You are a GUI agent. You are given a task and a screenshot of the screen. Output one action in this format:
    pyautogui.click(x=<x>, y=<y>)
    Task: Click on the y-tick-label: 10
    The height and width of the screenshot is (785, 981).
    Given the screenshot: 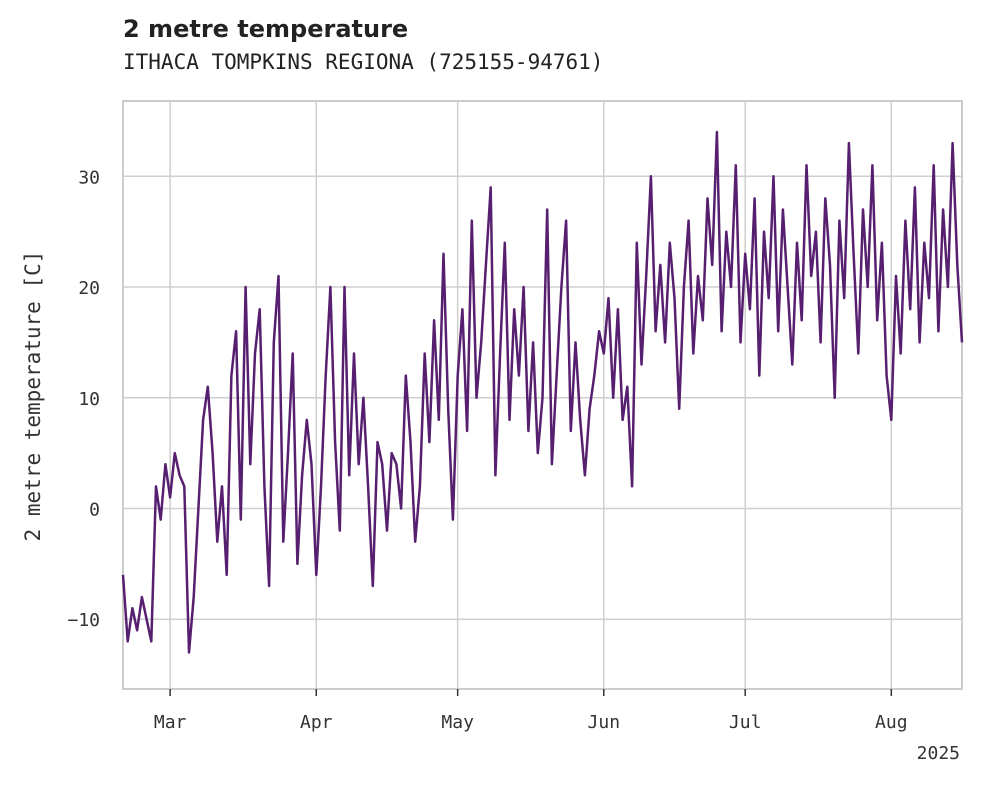 What is the action you would take?
    pyautogui.click(x=89, y=399)
    